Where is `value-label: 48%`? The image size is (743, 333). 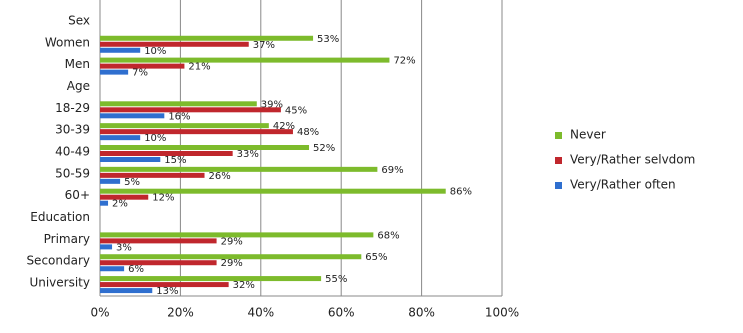 value-label: 48% is located at coordinates (308, 132).